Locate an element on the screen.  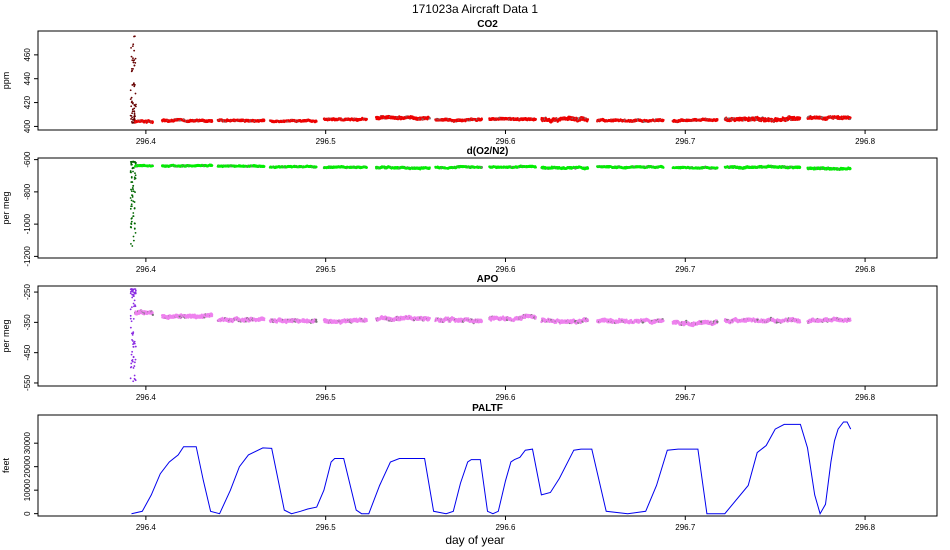
y-tick-label: -1200 is located at coordinates (27, 256).